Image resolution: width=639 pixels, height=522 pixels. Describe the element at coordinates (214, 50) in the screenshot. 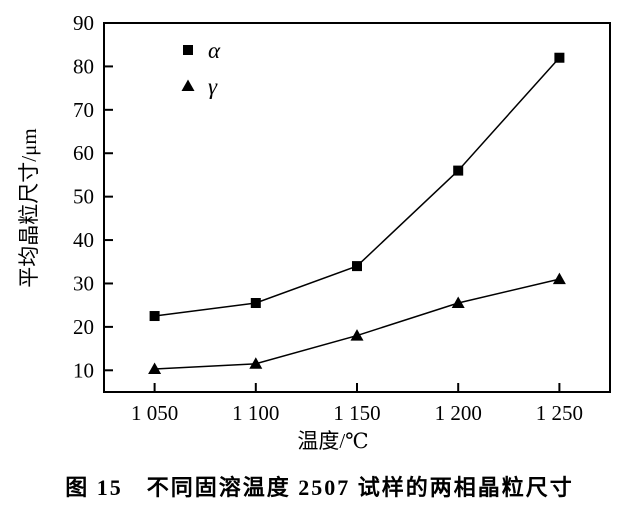

I see `legend-label-alpha: α` at that location.